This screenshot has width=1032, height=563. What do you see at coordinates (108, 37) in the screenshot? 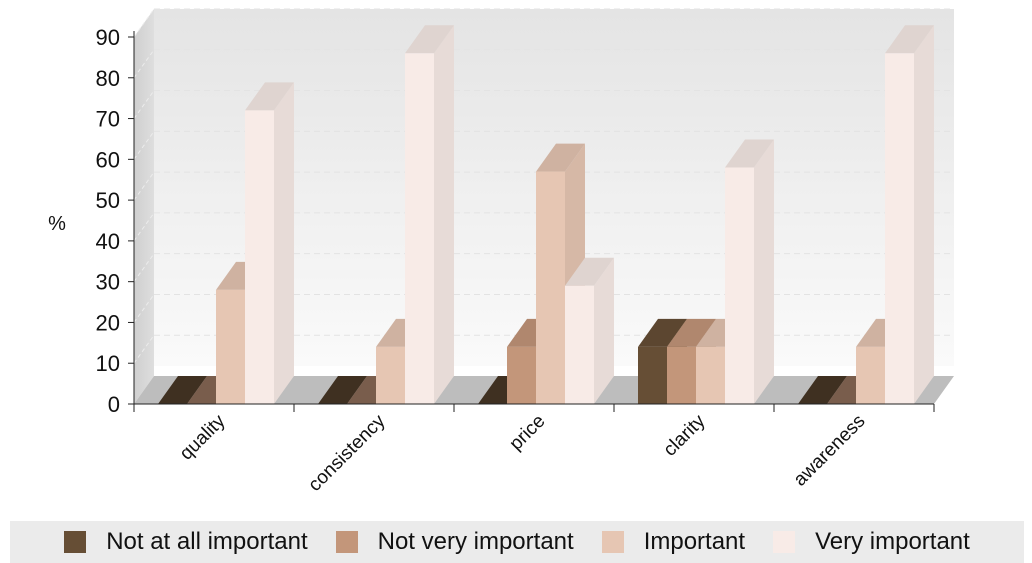
I see `y-tick-label: 90` at bounding box center [108, 37].